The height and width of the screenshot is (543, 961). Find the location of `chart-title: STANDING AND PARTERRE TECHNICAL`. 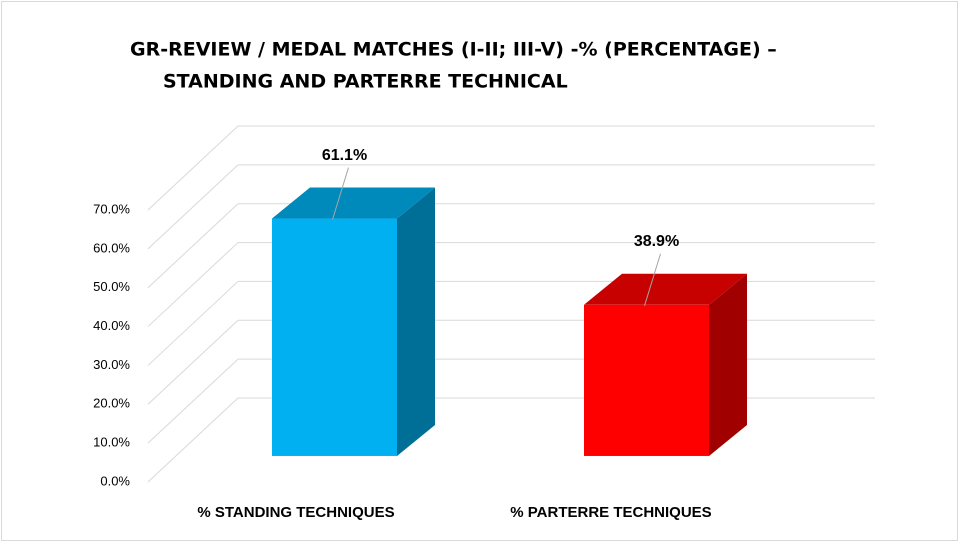

chart-title: STANDING AND PARTERRE TECHNICAL is located at coordinates (365, 82).